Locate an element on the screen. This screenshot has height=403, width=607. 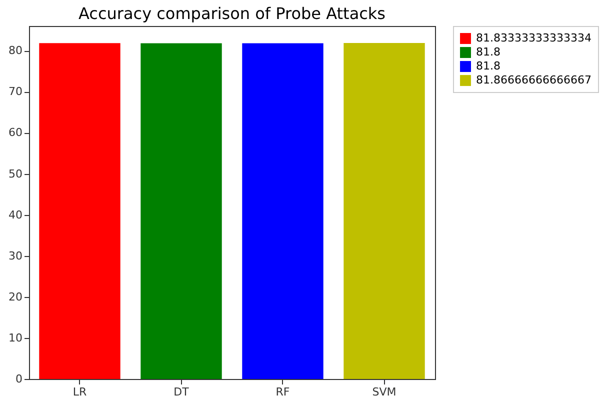
y-tick-label: 70 is located at coordinates (15, 91).